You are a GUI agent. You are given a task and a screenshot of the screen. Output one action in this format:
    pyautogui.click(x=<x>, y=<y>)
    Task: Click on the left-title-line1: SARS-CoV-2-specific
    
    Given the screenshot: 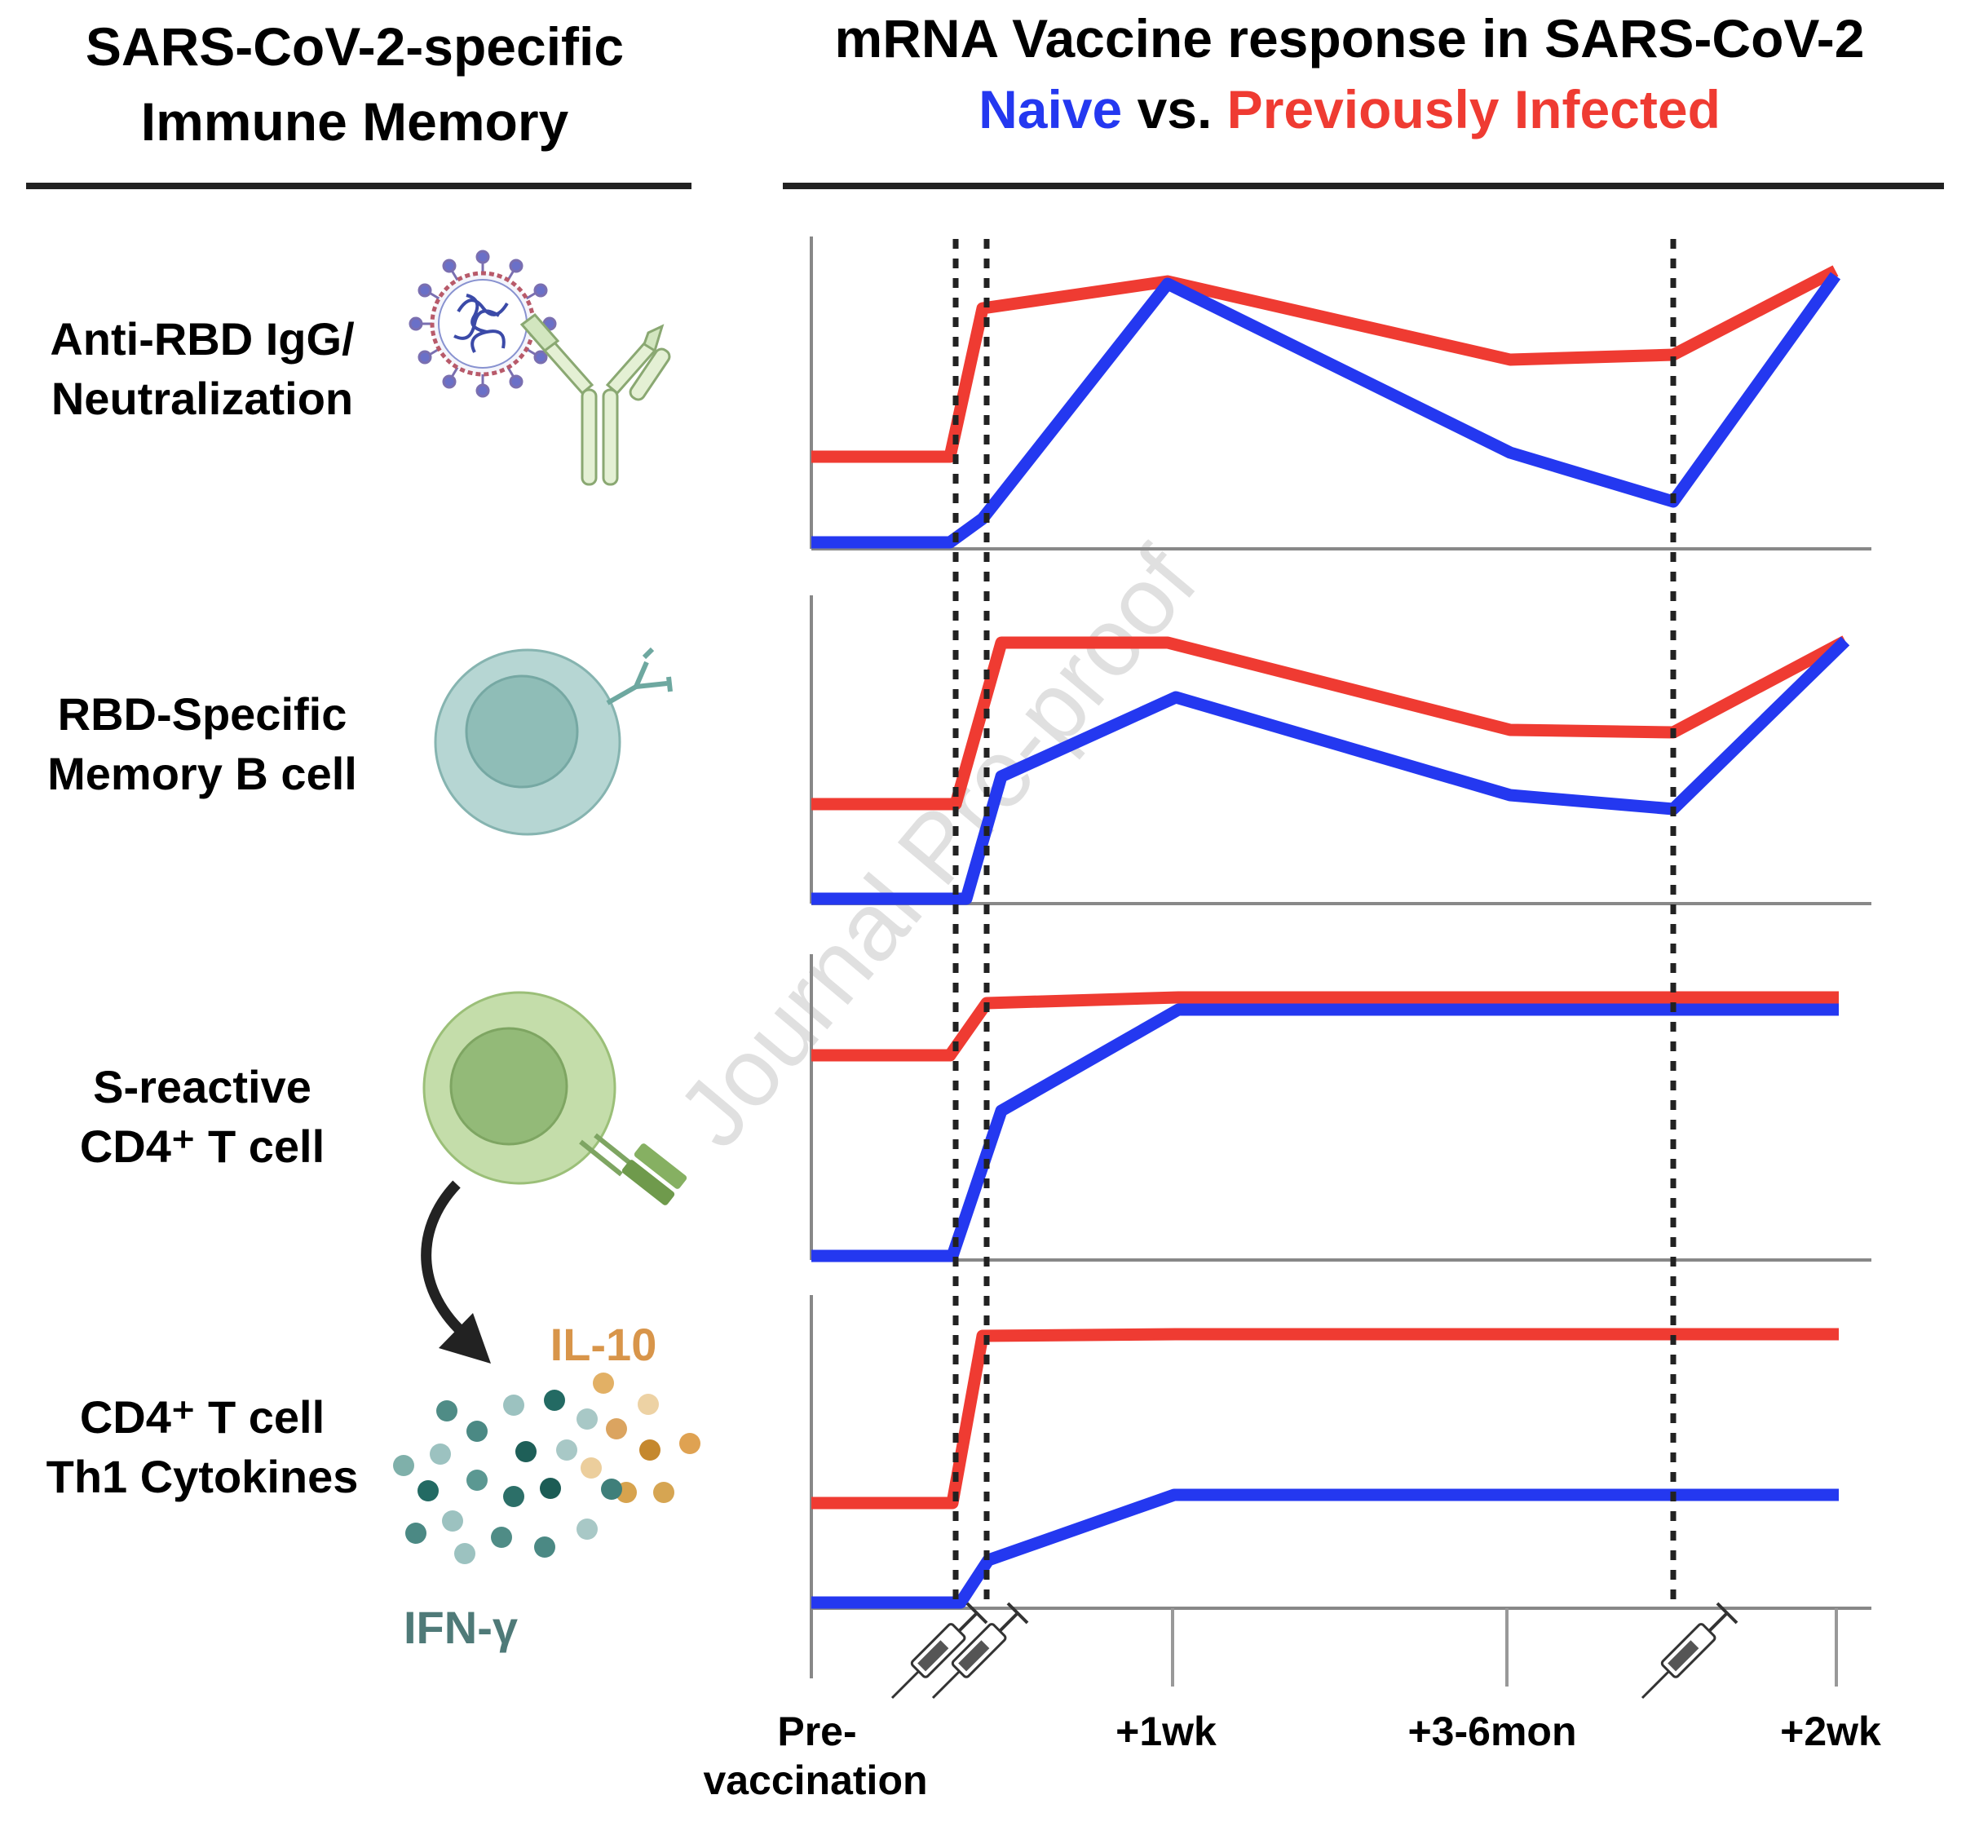 What is the action you would take?
    pyautogui.click(x=355, y=46)
    